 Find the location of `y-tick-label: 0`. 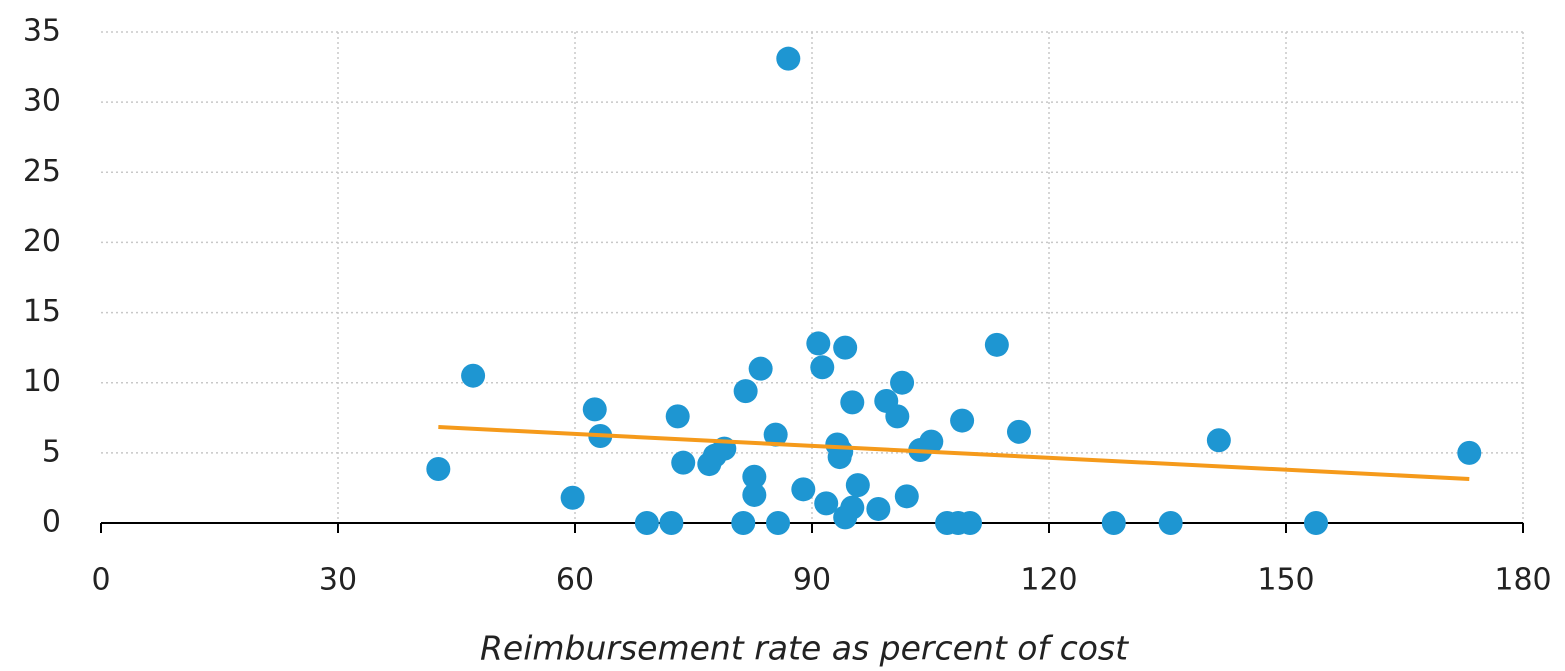

y-tick-label: 0 is located at coordinates (51, 522).